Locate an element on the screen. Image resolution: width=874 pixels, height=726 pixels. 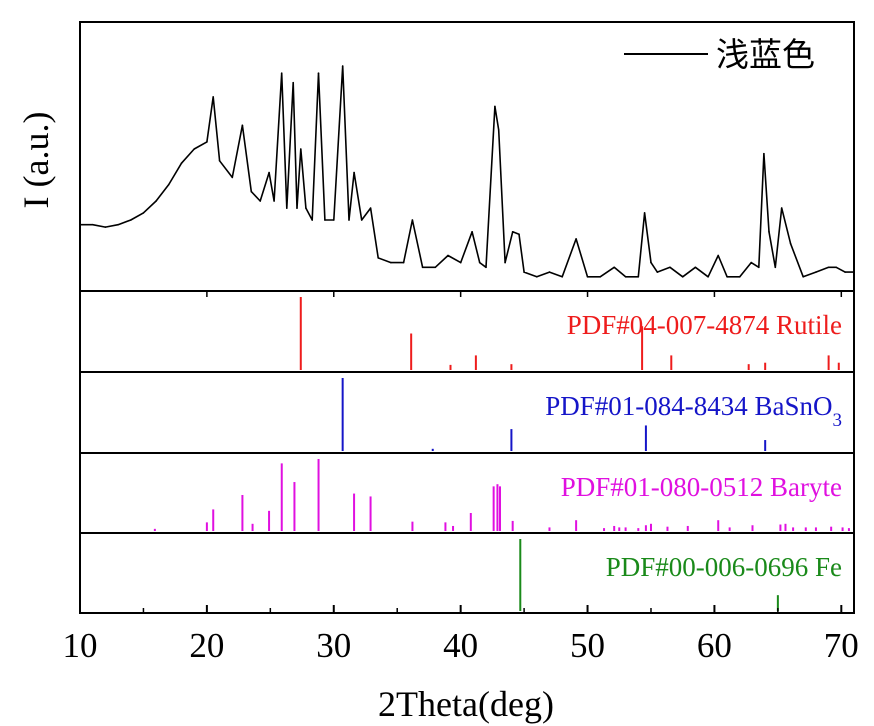
y-axis-label: I (a.u.) is located at coordinates (36, 160).